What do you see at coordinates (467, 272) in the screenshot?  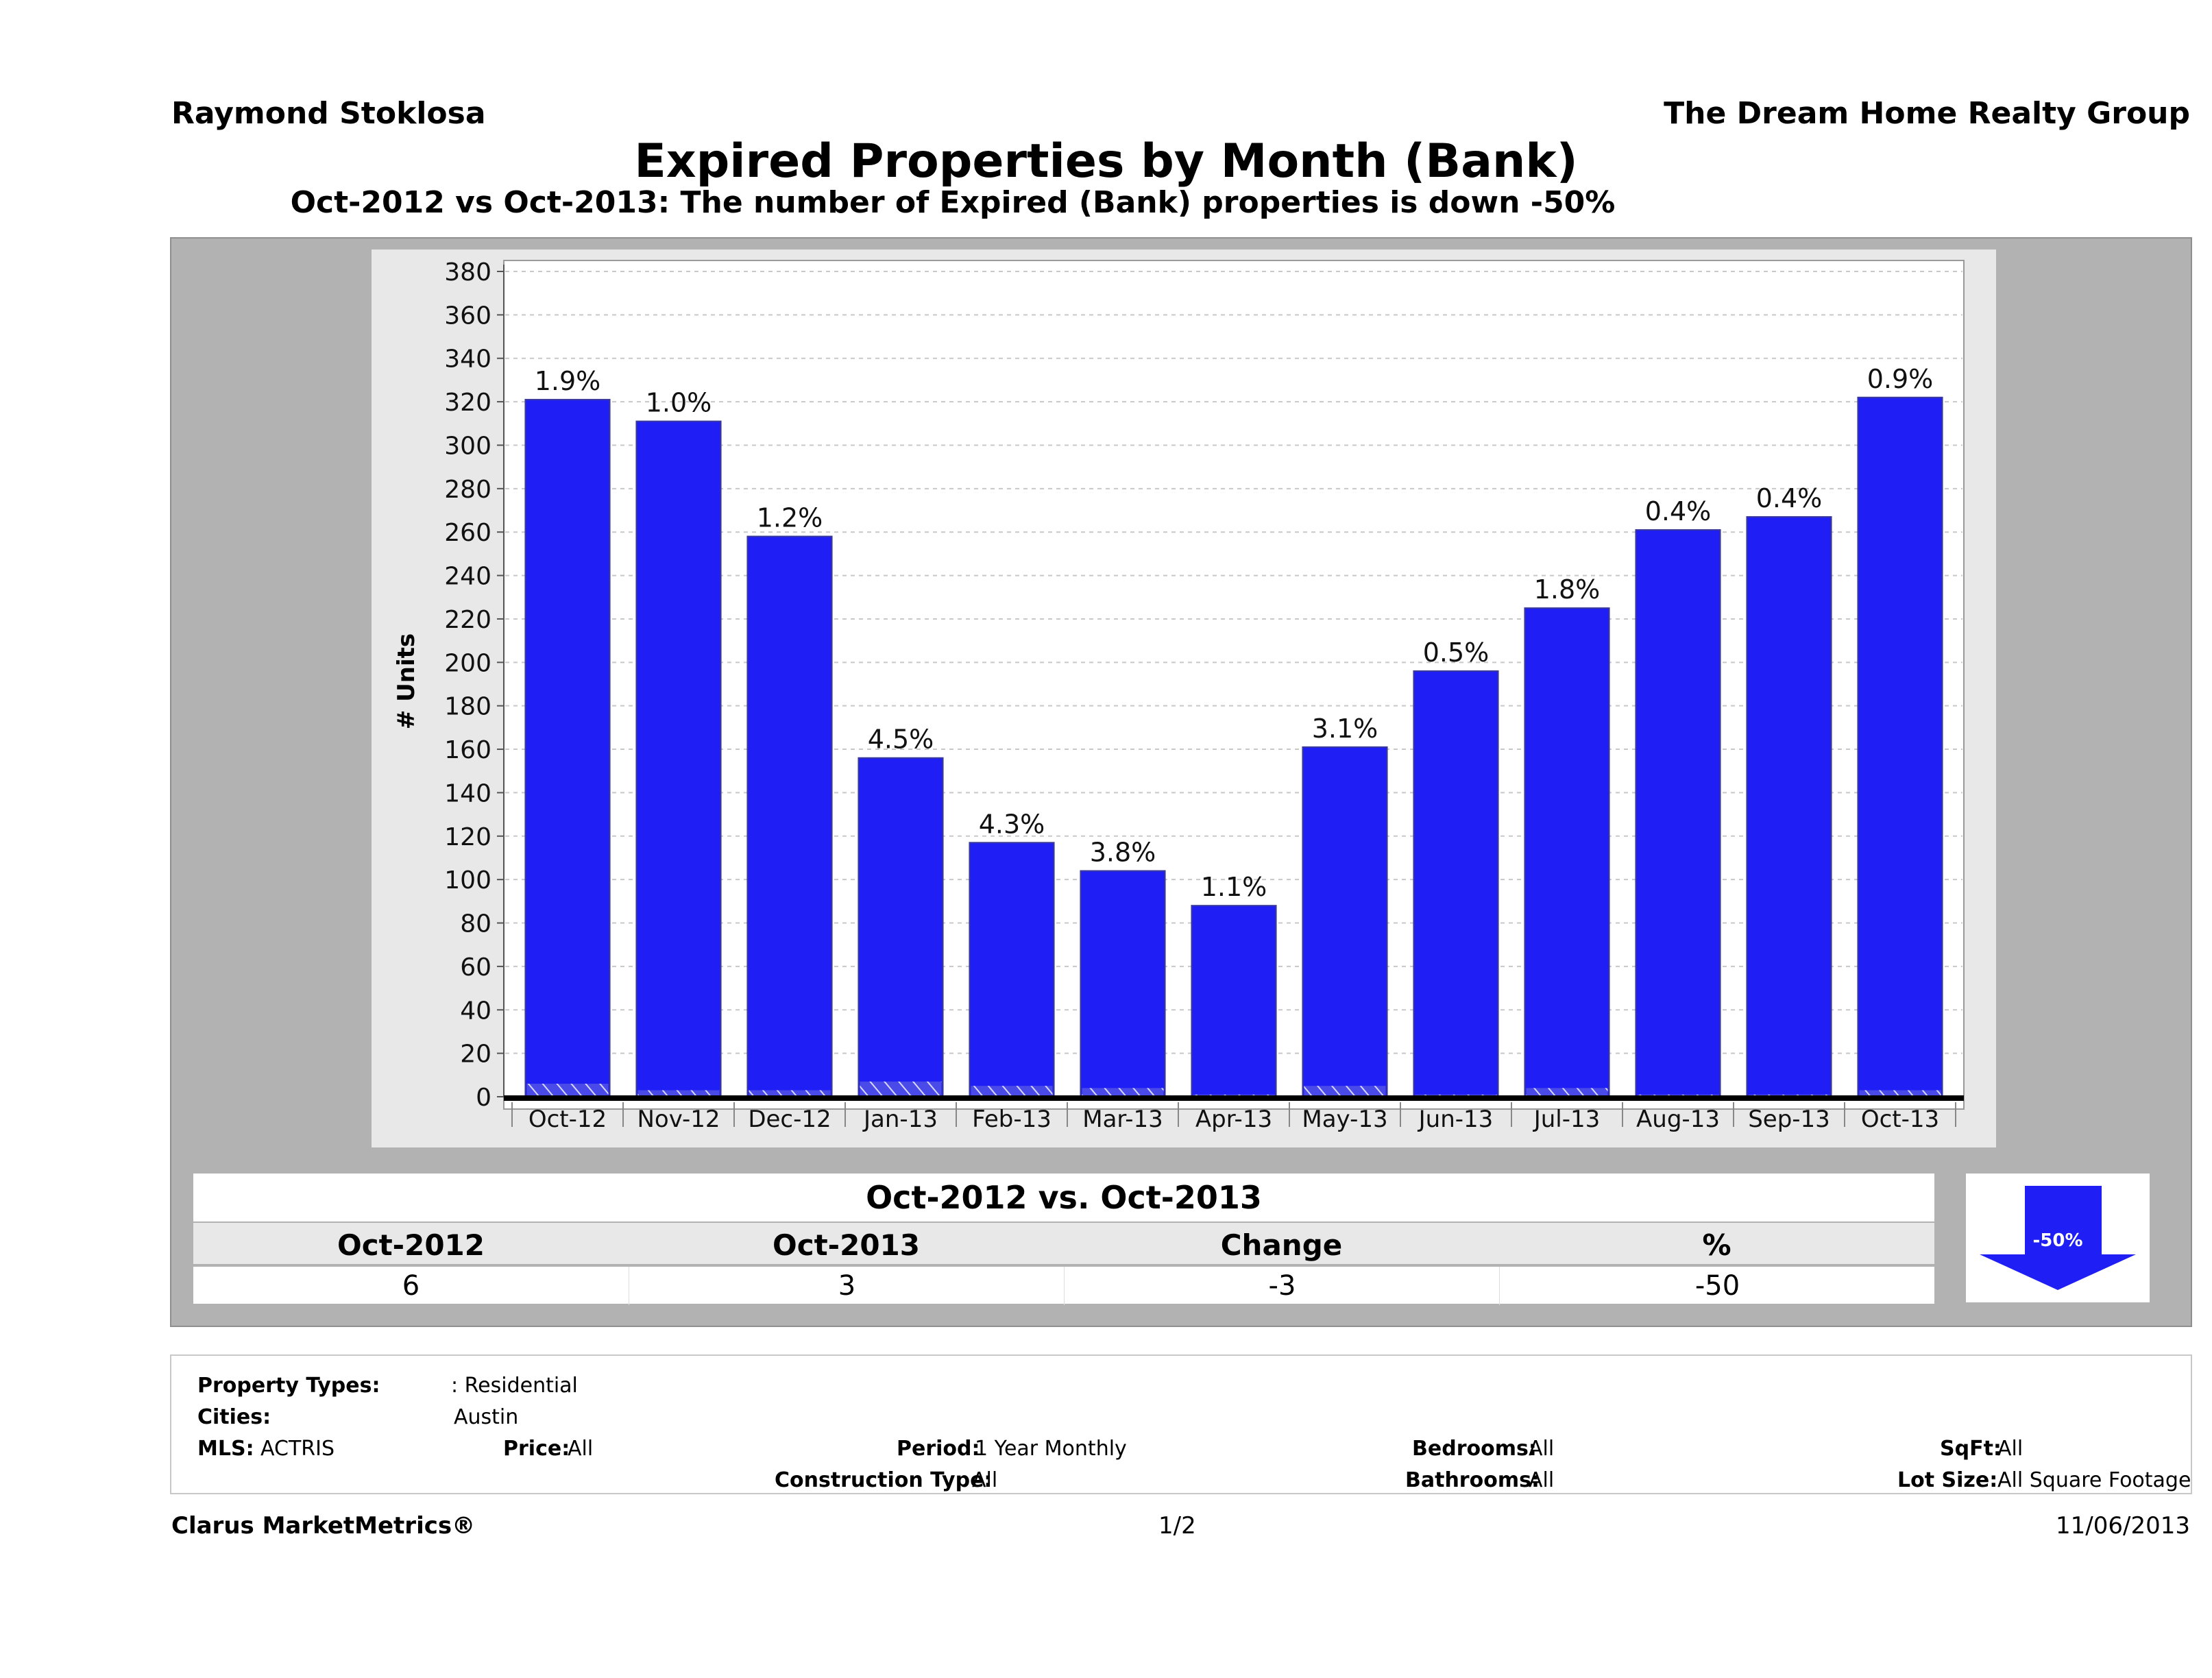 I see `y-tick-label: 380` at bounding box center [467, 272].